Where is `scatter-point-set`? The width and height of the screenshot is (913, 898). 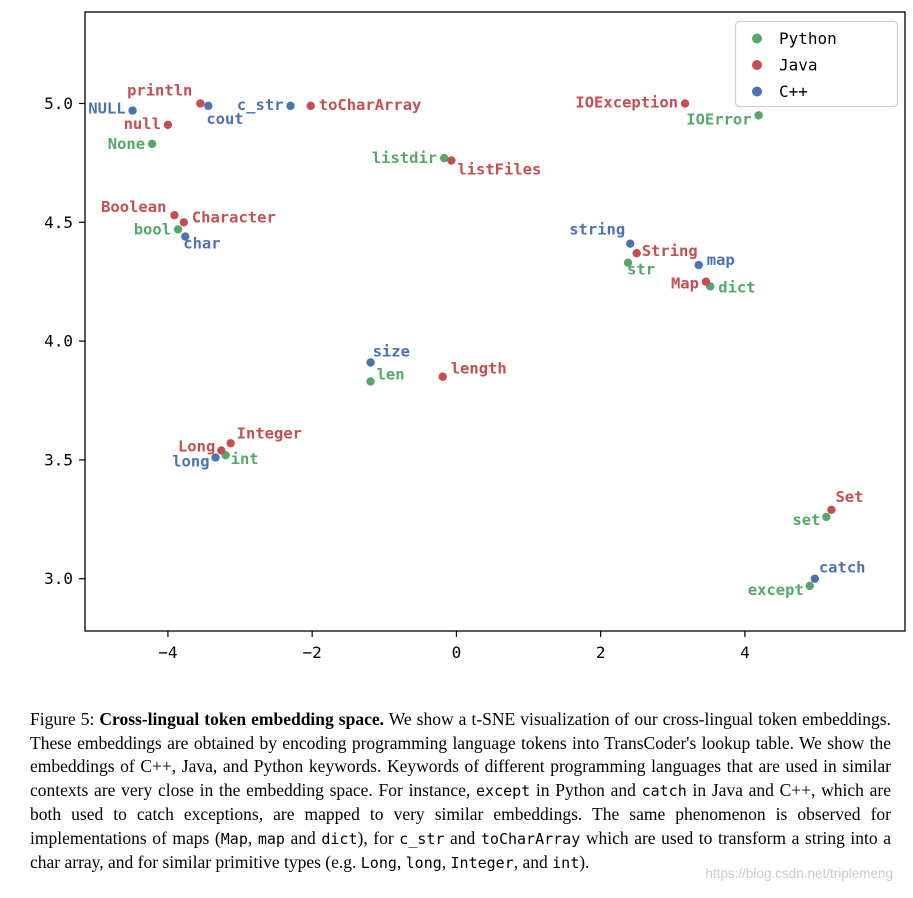 scatter-point-set is located at coordinates (826, 517).